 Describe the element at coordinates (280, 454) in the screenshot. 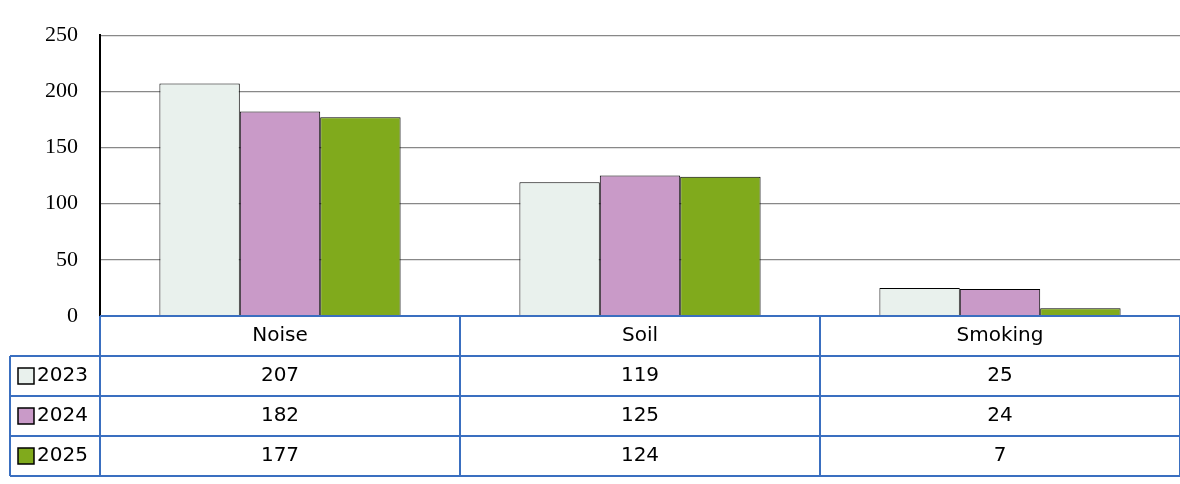

I see `data-label: 177` at that location.